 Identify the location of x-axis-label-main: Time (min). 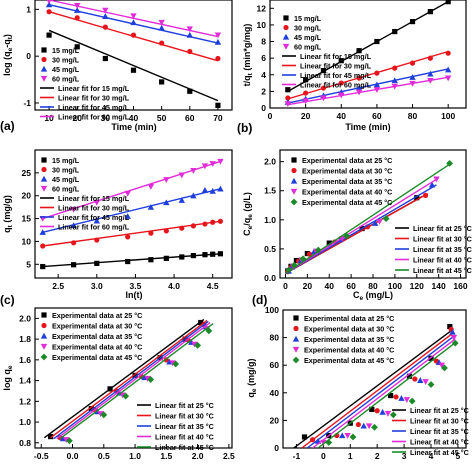
(133, 127).